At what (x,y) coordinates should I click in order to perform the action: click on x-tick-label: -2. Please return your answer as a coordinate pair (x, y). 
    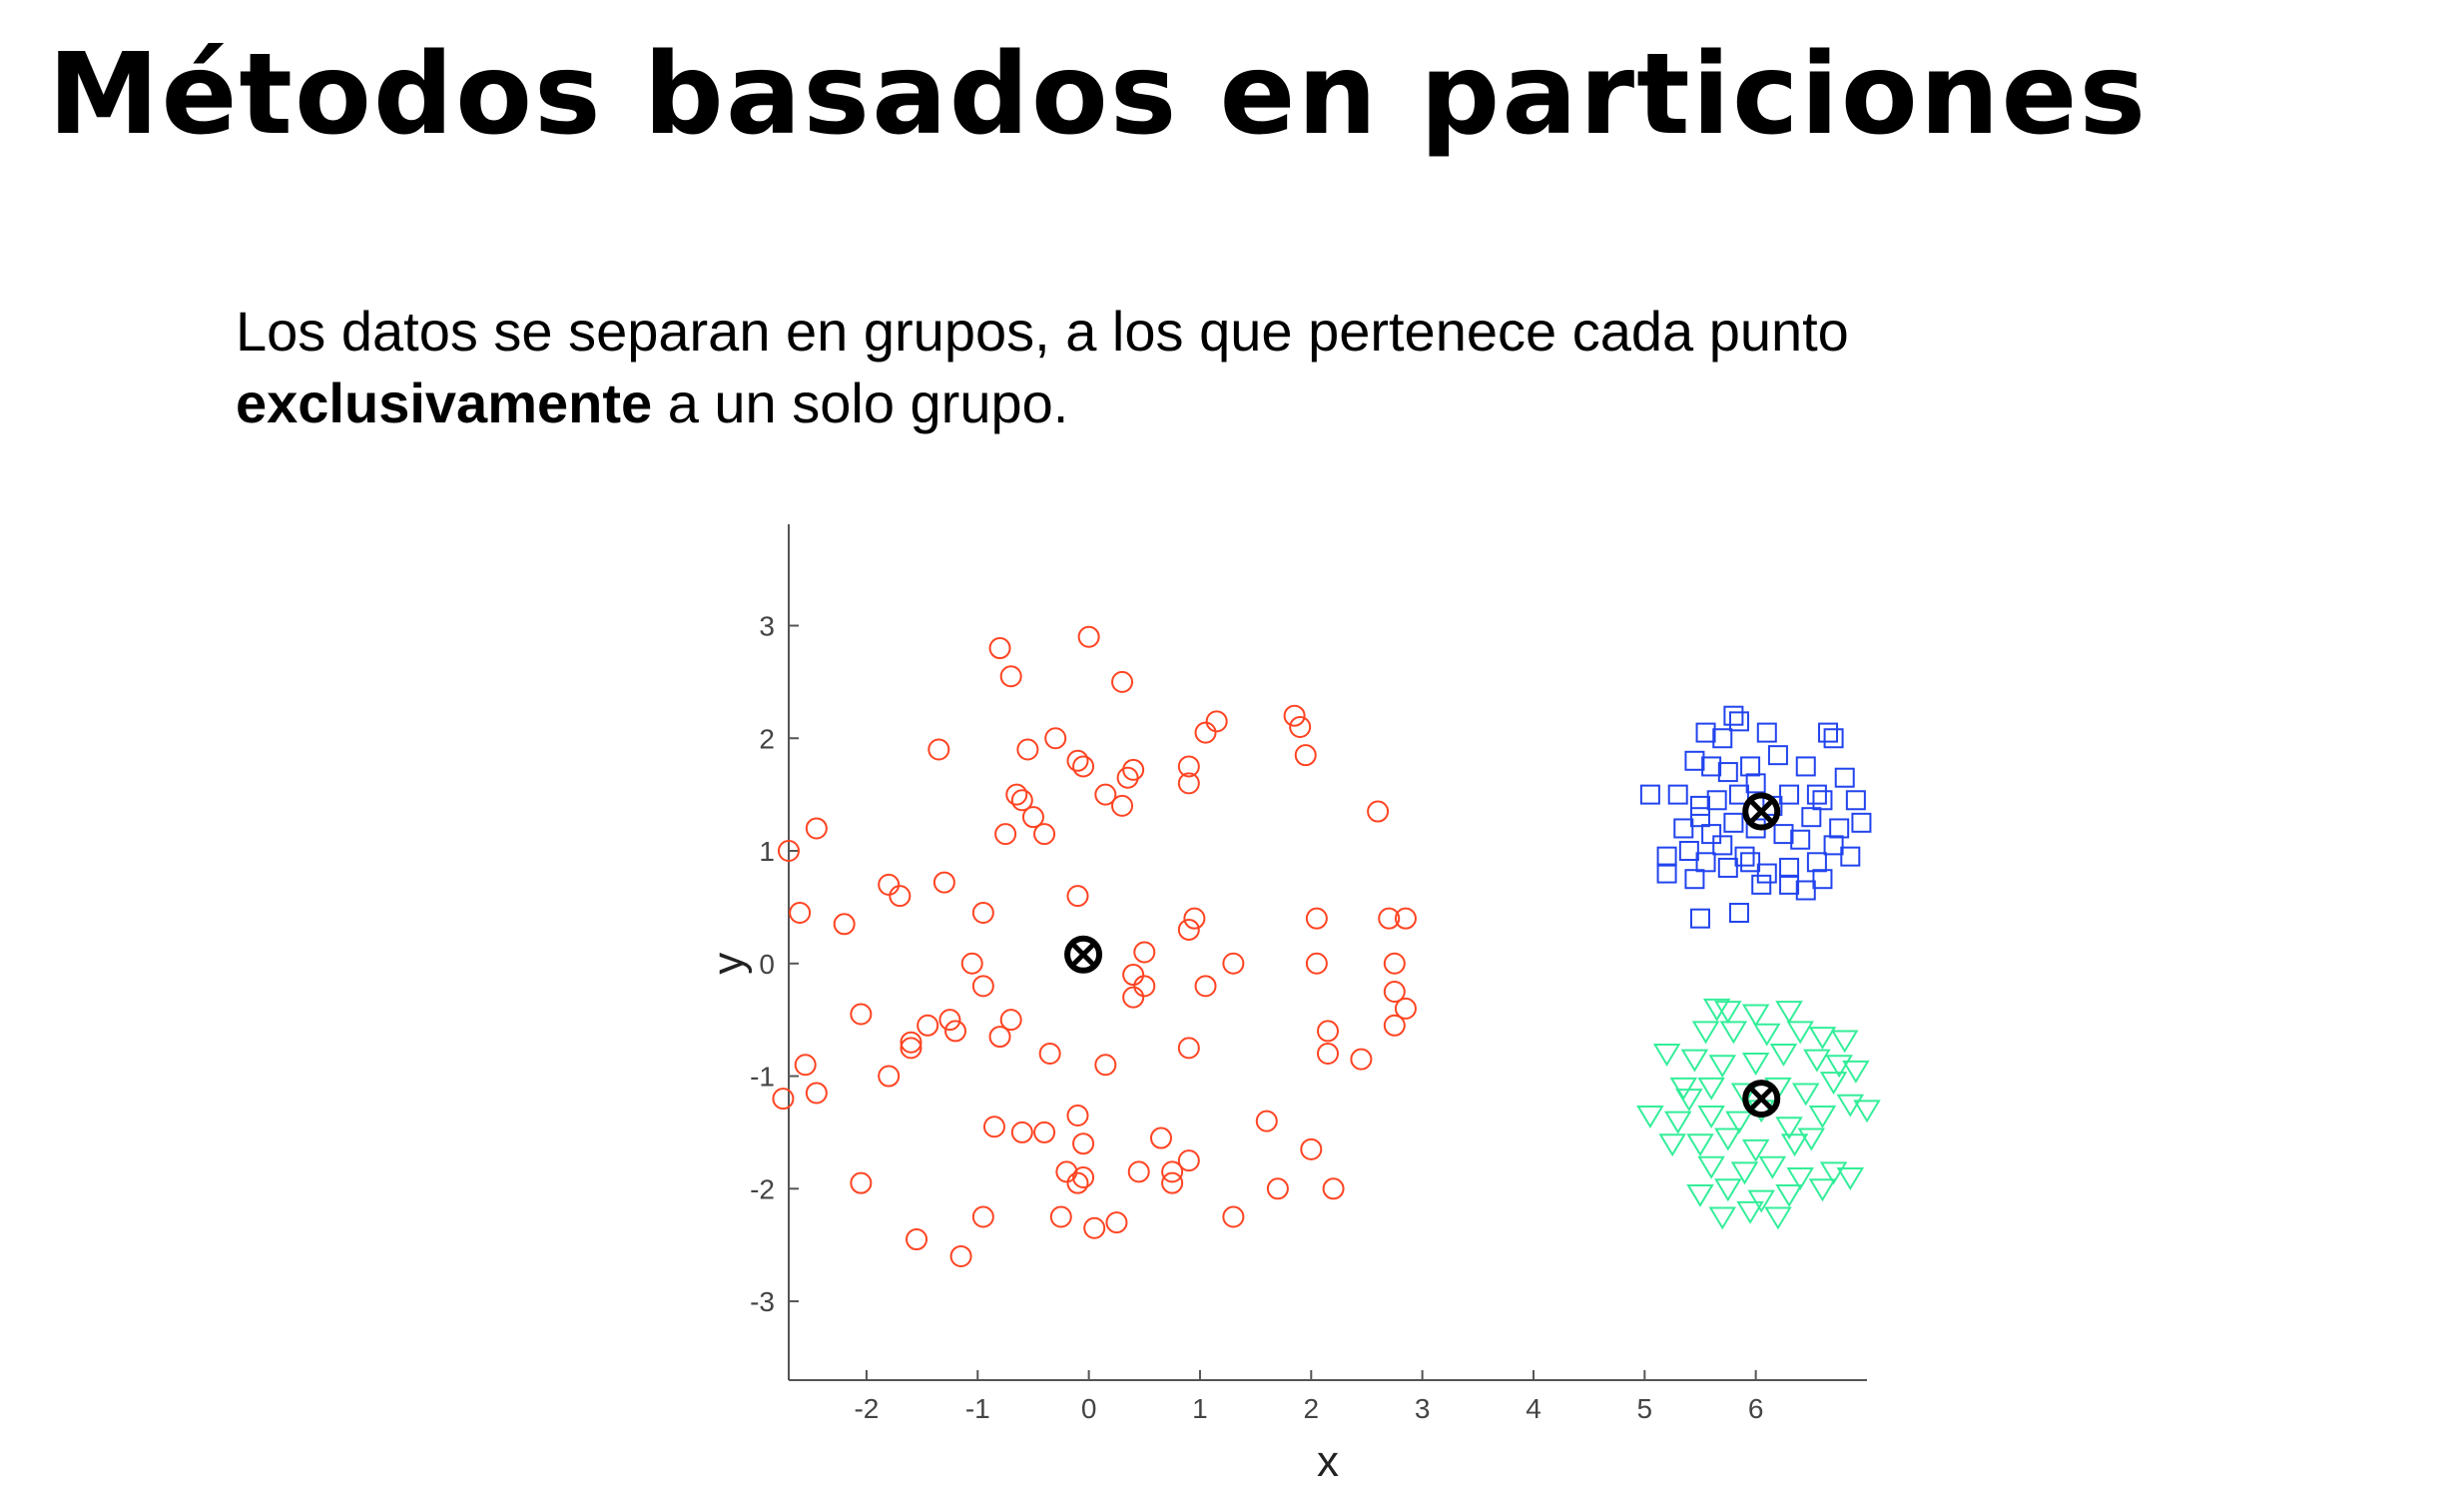
    Looking at the image, I should click on (866, 1408).